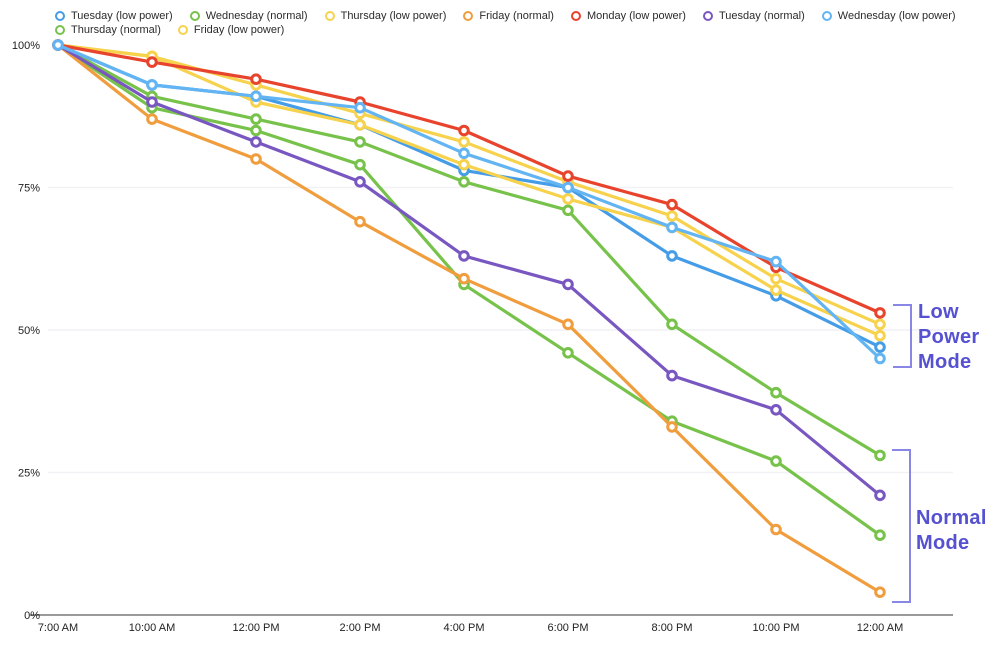 Image resolution: width=1000 pixels, height=650 pixels. I want to click on legend-item: Thursday (normal), so click(108, 30).